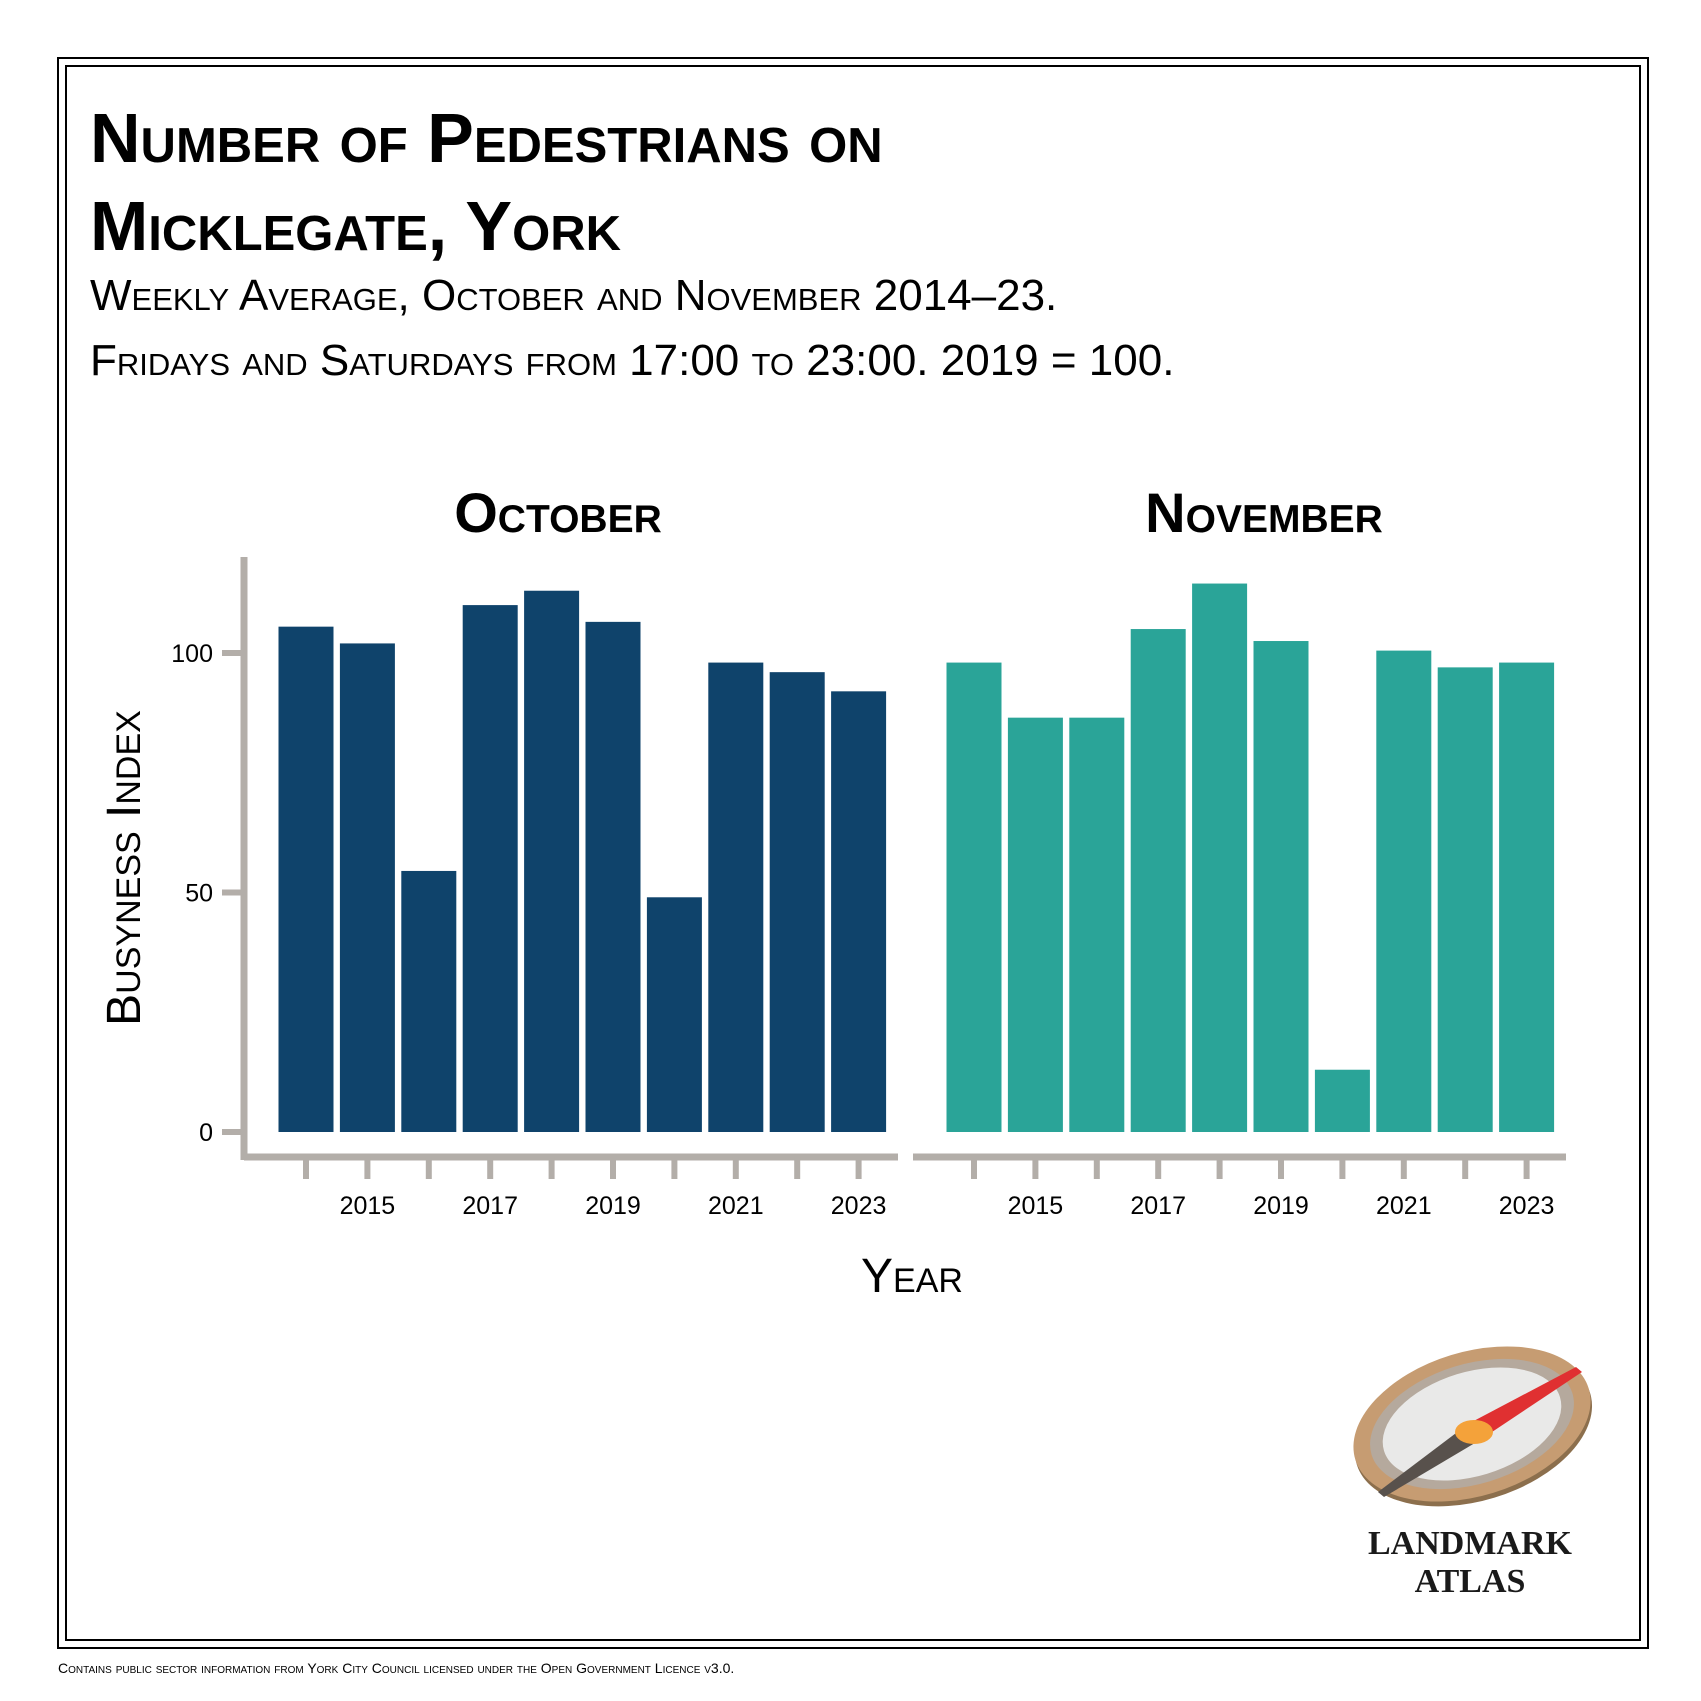 The image size is (1701, 1701). I want to click on bar-october-2016, so click(429, 1001).